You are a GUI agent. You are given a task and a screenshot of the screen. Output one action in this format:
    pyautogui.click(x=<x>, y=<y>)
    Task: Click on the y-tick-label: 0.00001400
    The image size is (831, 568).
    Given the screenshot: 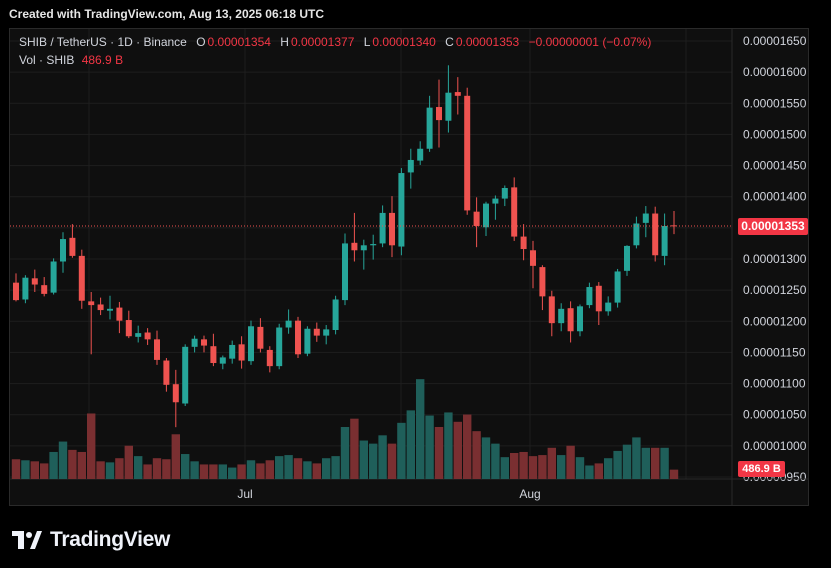 What is the action you would take?
    pyautogui.click(x=775, y=197)
    